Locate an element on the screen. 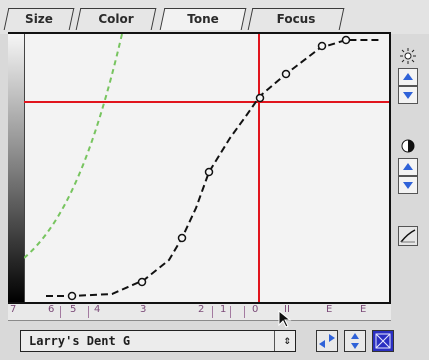 This screenshot has width=429, height=360. tab-color-label: Color is located at coordinates (116, 19).